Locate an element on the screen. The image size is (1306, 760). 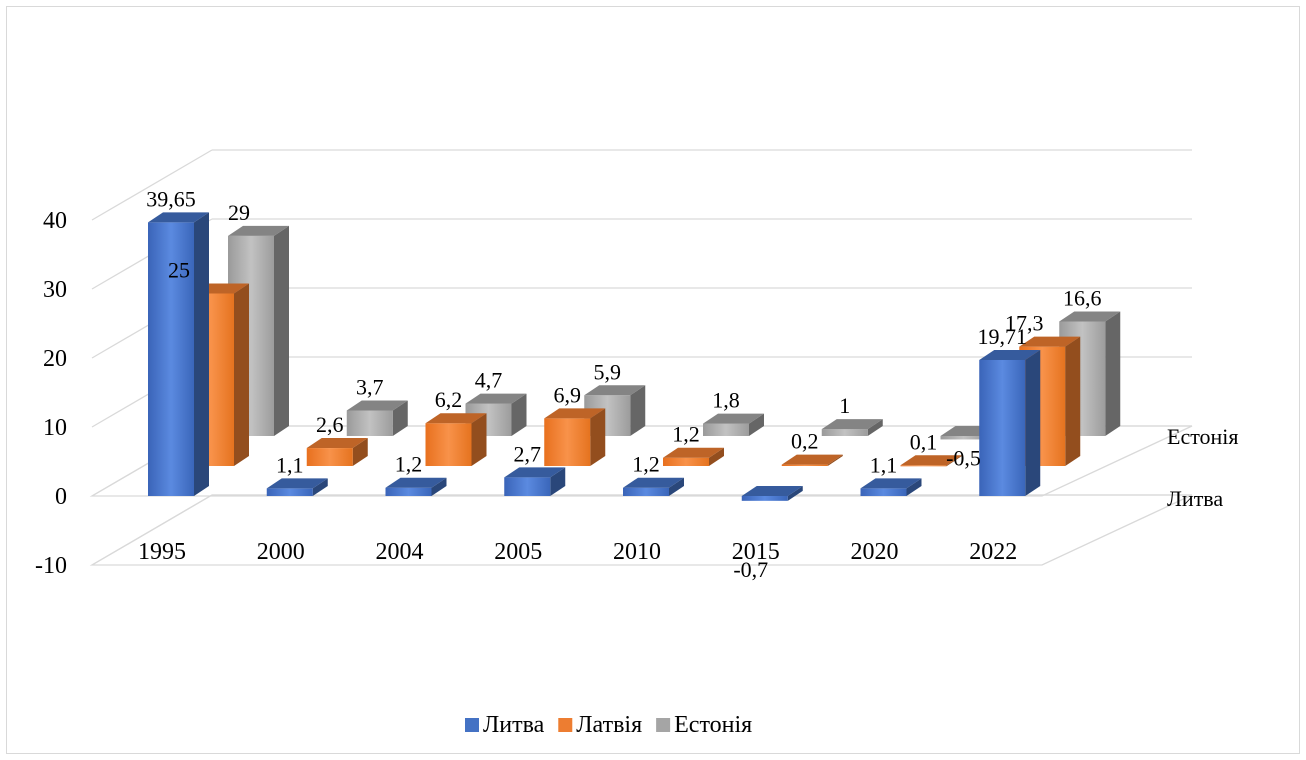
legend-item: Литва is located at coordinates (505, 725).